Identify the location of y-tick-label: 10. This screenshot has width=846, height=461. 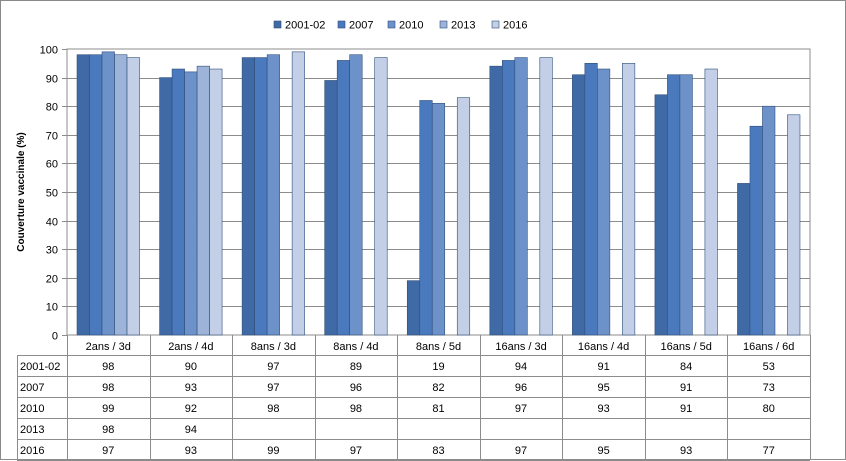
(52, 308).